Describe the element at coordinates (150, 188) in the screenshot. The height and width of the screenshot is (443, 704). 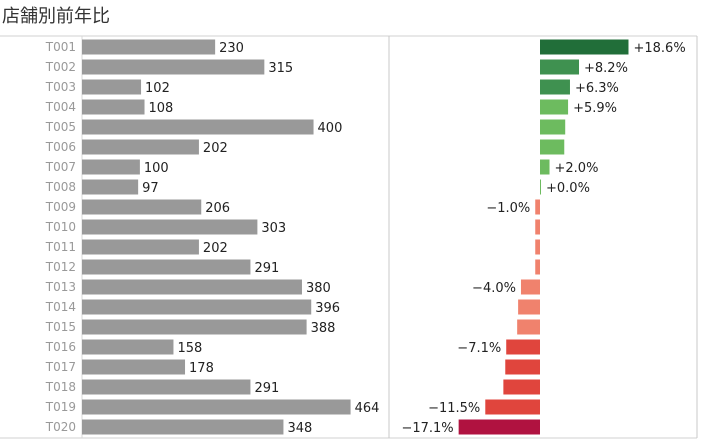
I see `value-data-label: 97` at that location.